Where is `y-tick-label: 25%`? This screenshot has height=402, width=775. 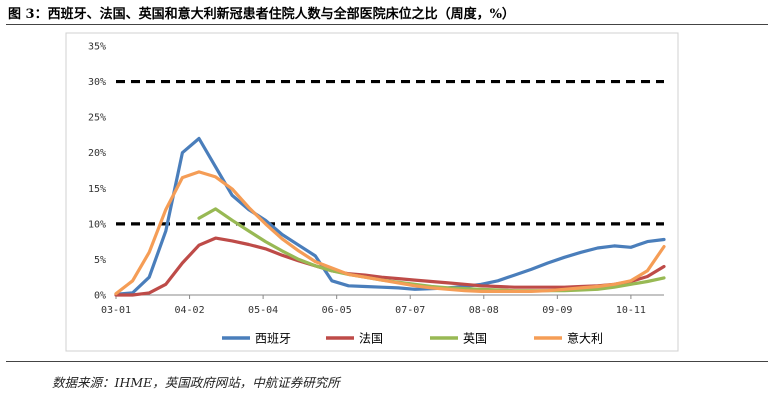
y-tick-label: 25% is located at coordinates (97, 118).